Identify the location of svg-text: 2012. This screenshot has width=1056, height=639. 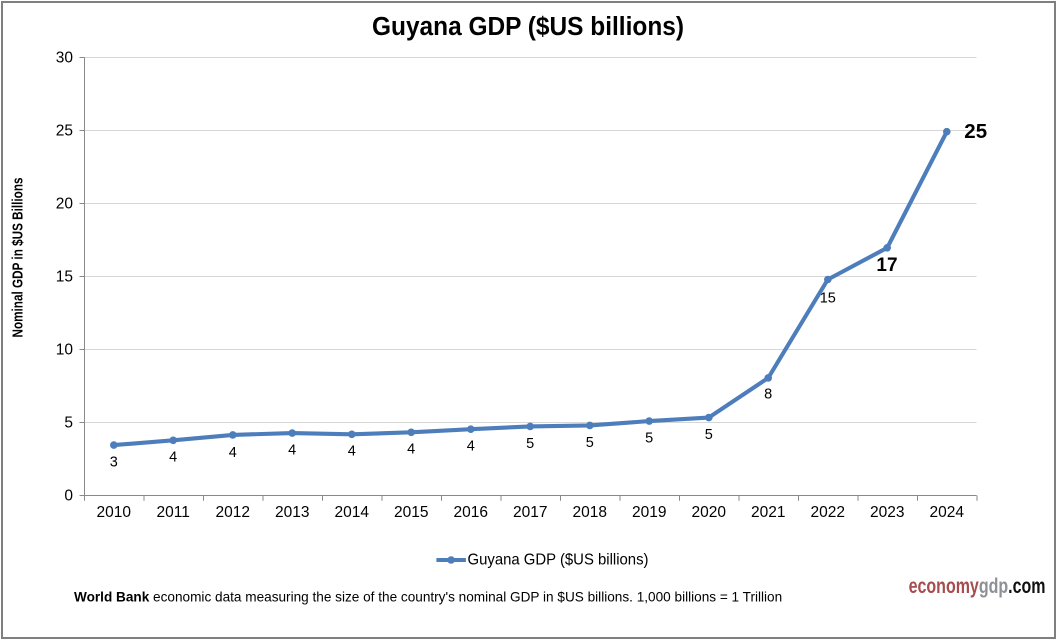
(233, 512).